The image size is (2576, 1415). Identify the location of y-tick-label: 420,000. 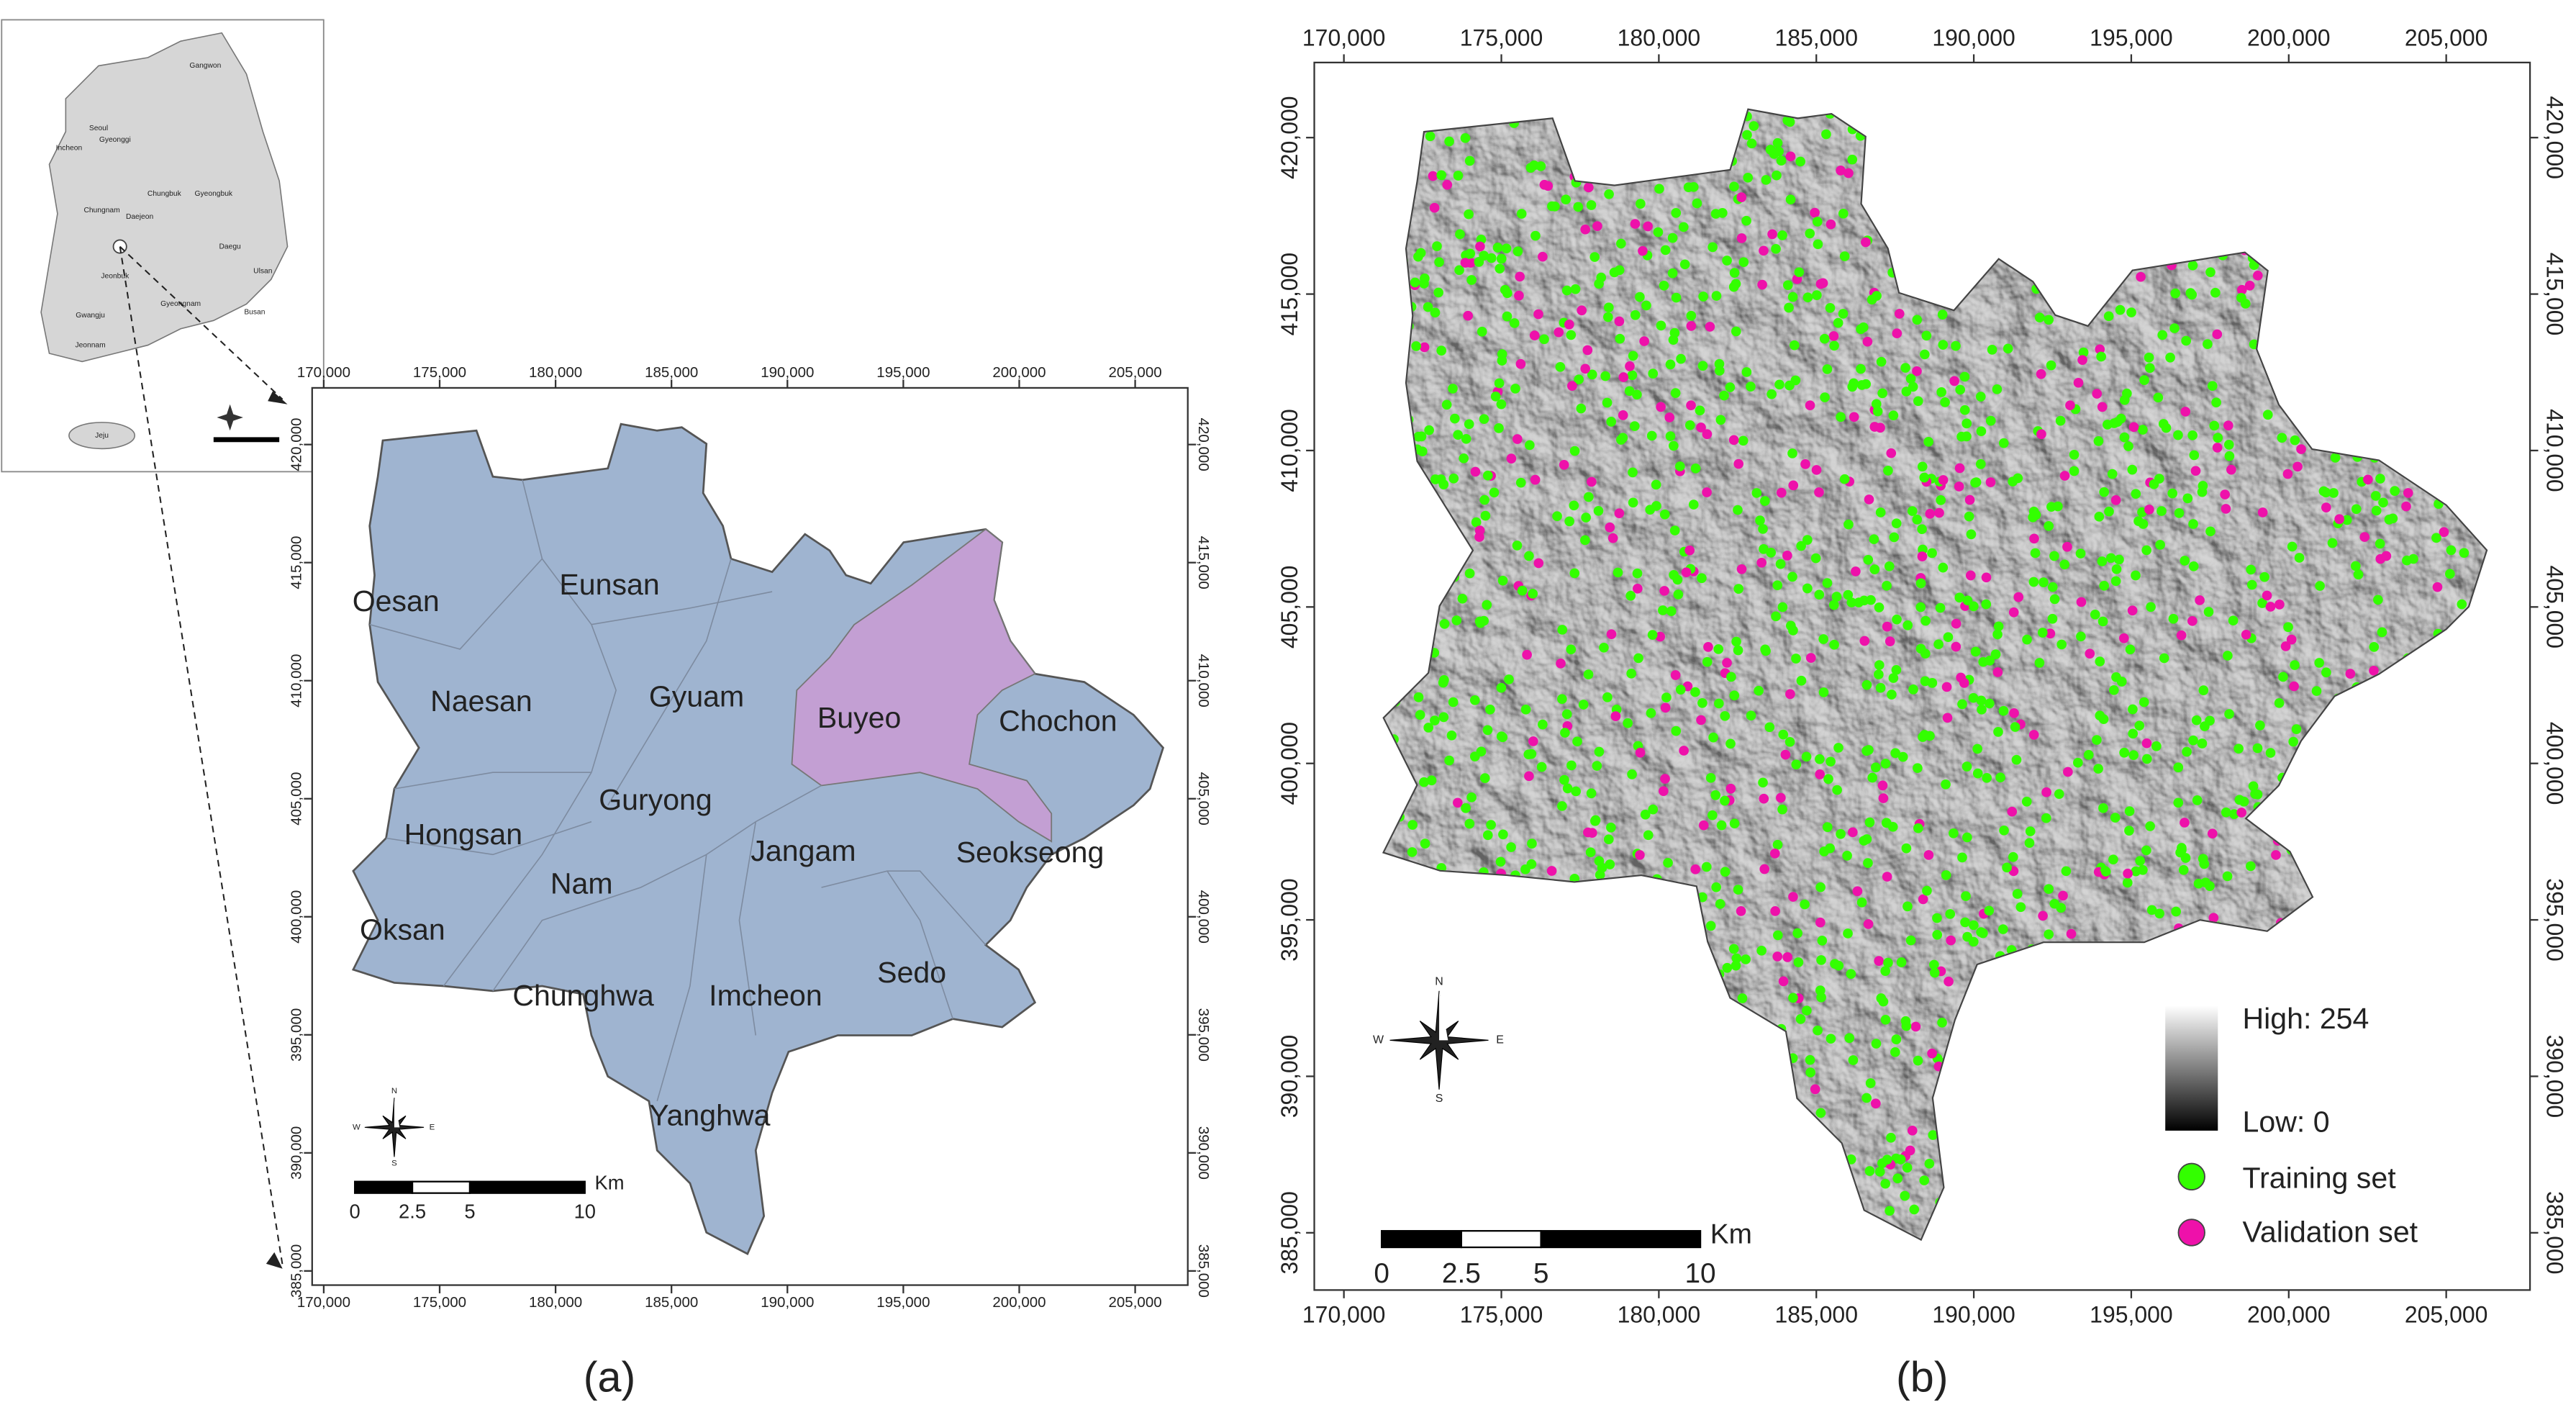
(1203, 444).